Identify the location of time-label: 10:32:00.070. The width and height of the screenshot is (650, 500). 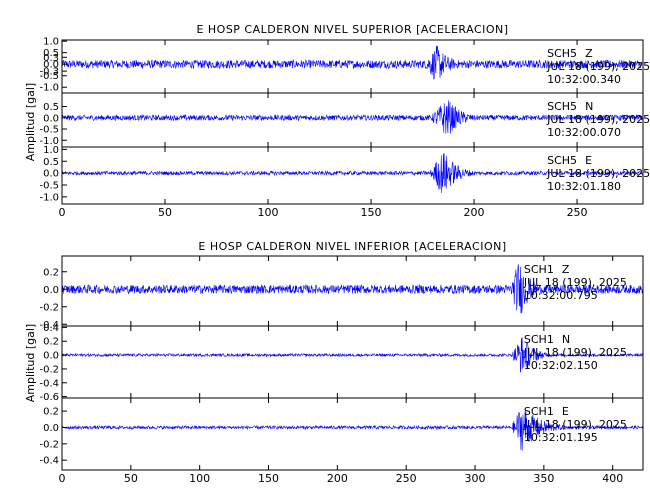
(584, 132).